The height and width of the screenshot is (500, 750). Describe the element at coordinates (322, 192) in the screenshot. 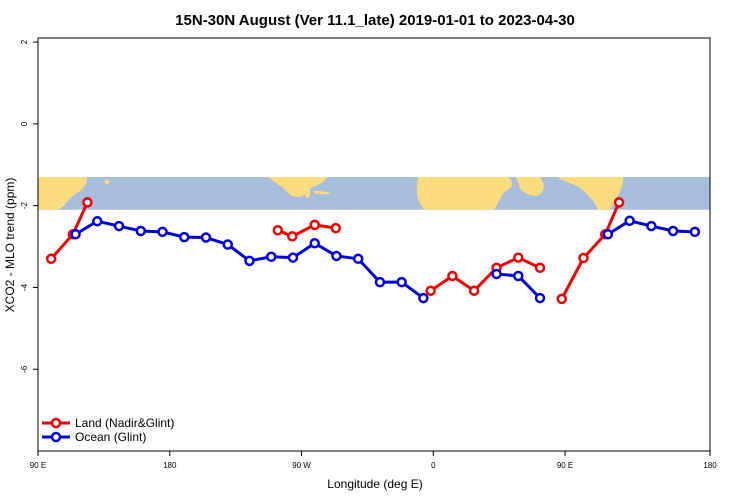

I see `map-land-caribbean` at that location.